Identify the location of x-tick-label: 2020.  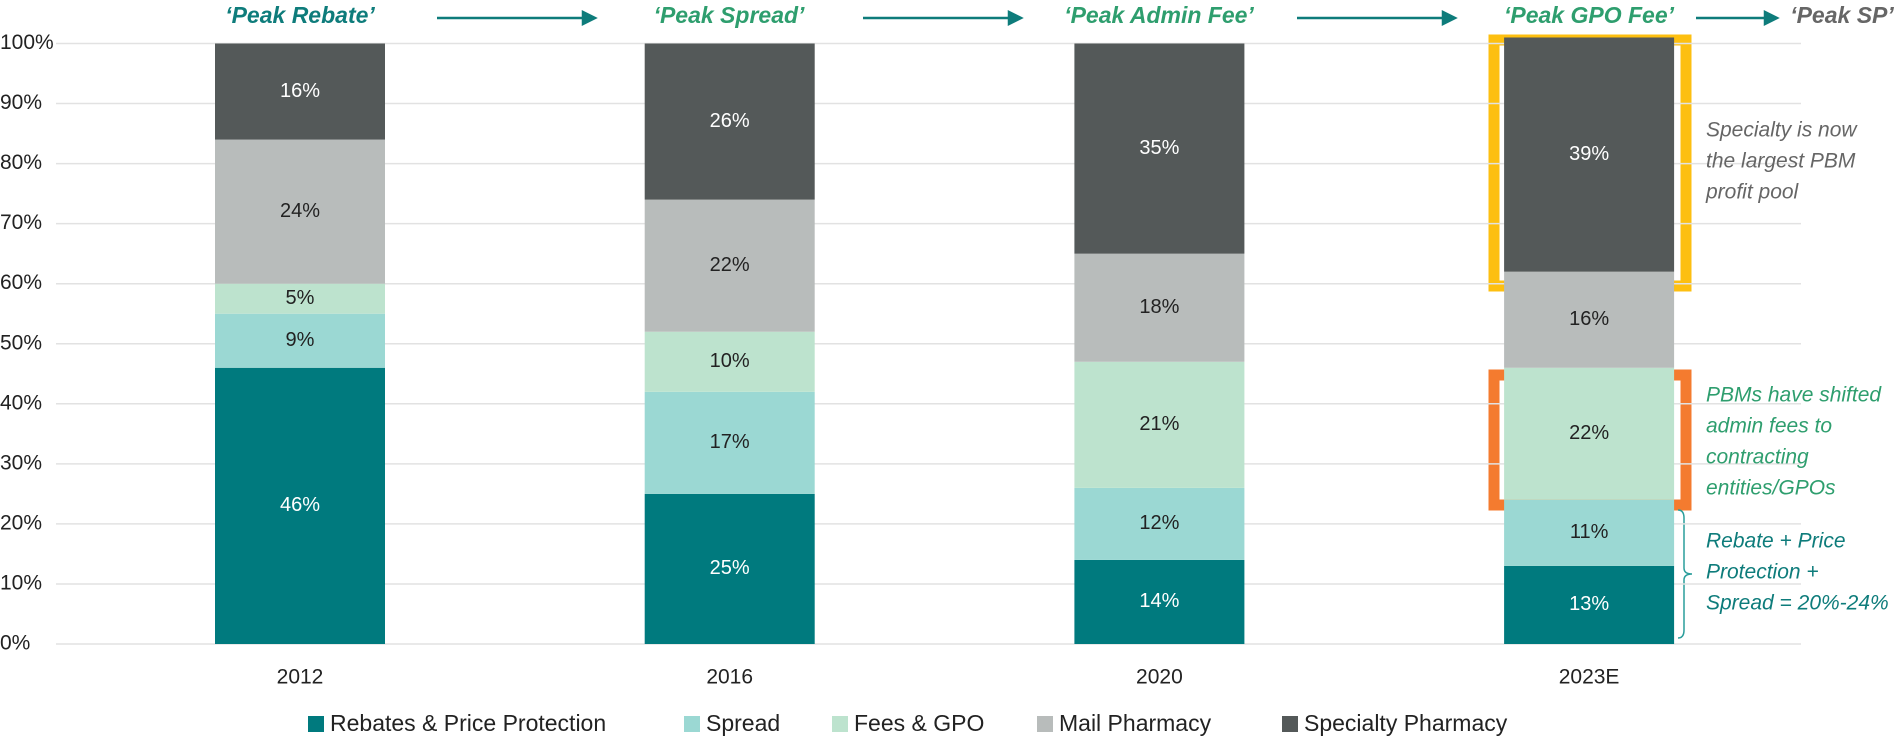
(1159, 677).